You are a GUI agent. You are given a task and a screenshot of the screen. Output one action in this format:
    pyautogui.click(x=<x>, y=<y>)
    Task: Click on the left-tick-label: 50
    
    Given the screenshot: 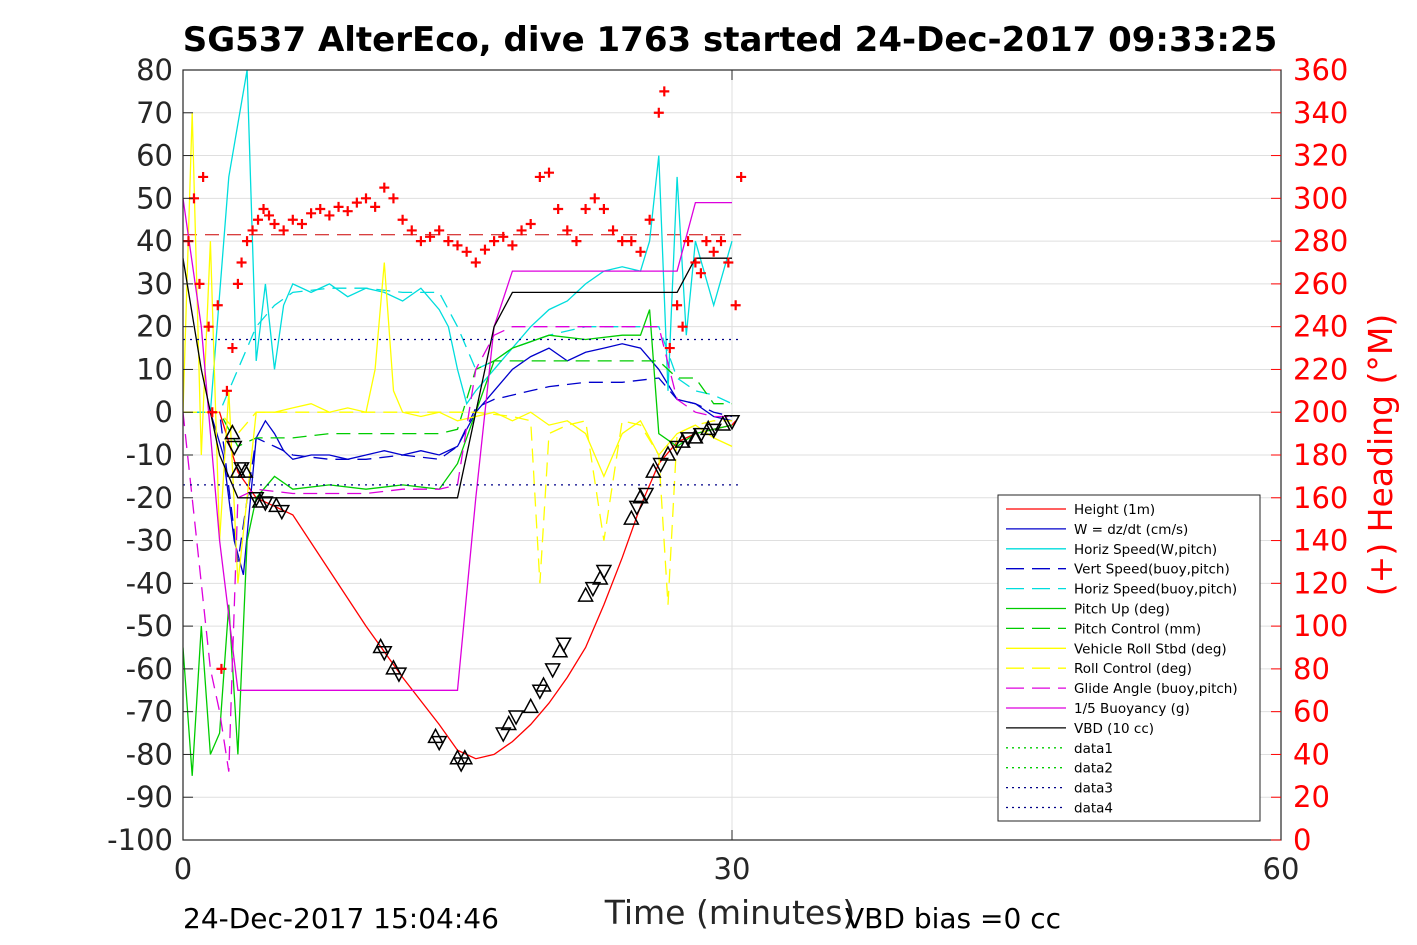 What is the action you would take?
    pyautogui.click(x=154, y=198)
    